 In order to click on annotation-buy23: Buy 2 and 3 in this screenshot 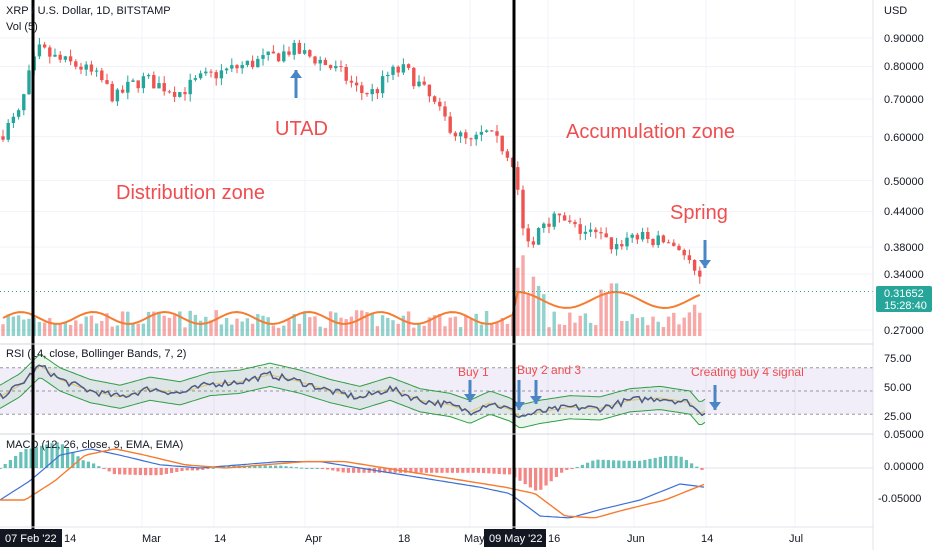, I will do `click(549, 370)`.